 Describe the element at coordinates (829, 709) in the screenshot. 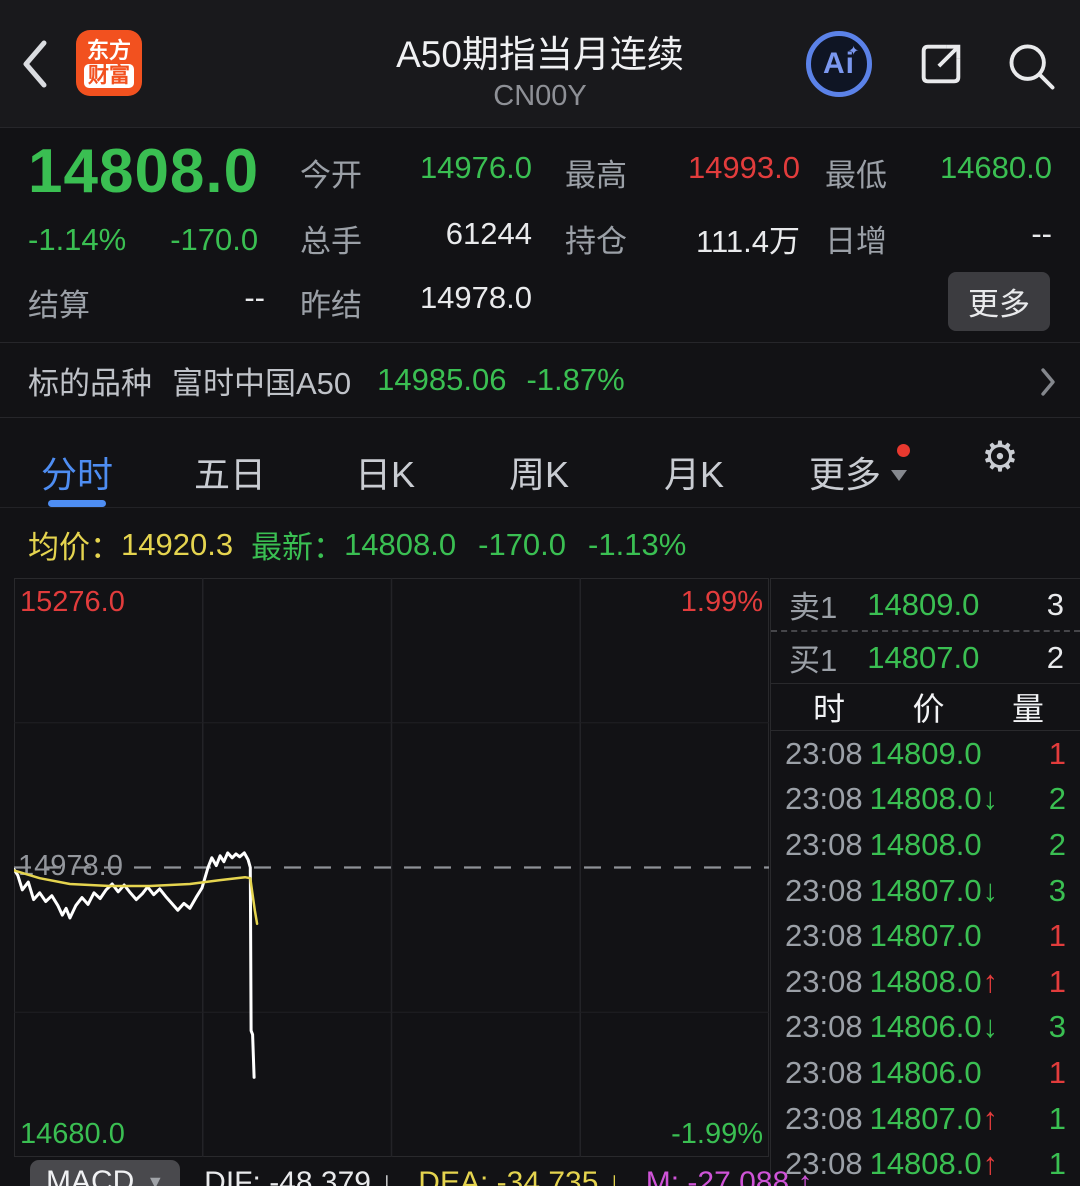

I see `col-header-time: 时` at that location.